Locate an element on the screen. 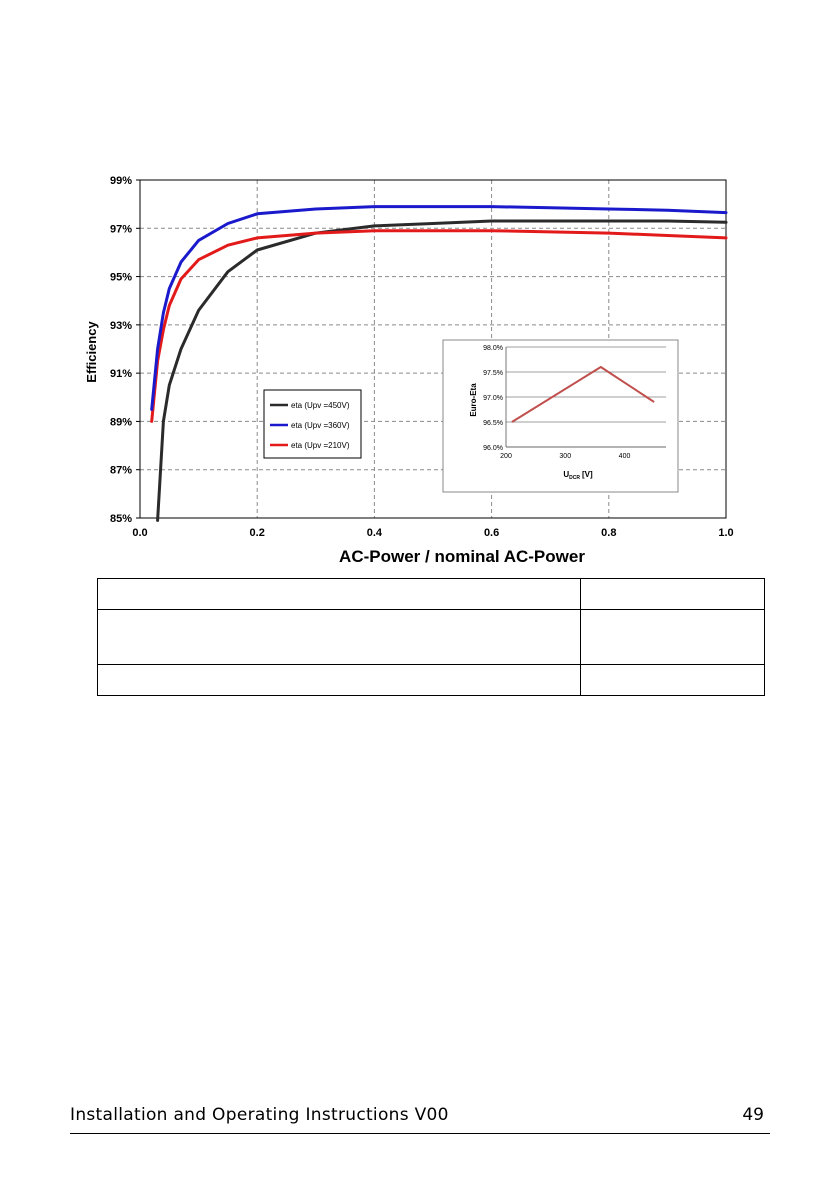 This screenshot has width=839, height=1191. inset-x-label-unit: [V] is located at coordinates (587, 474).